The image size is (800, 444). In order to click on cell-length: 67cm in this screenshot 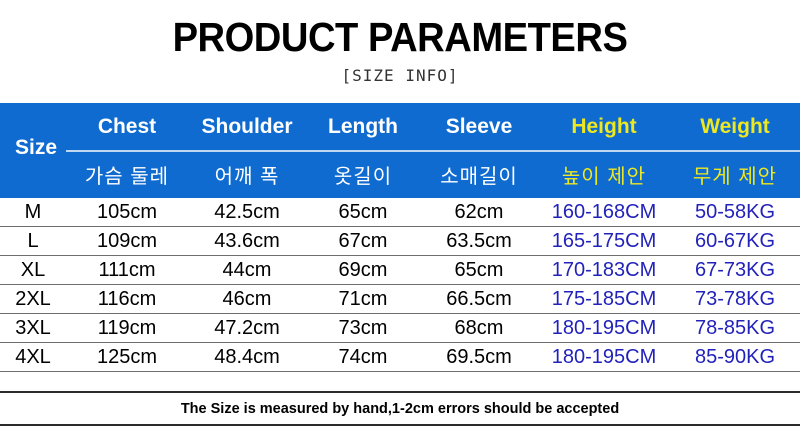, I will do `click(363, 240)`.